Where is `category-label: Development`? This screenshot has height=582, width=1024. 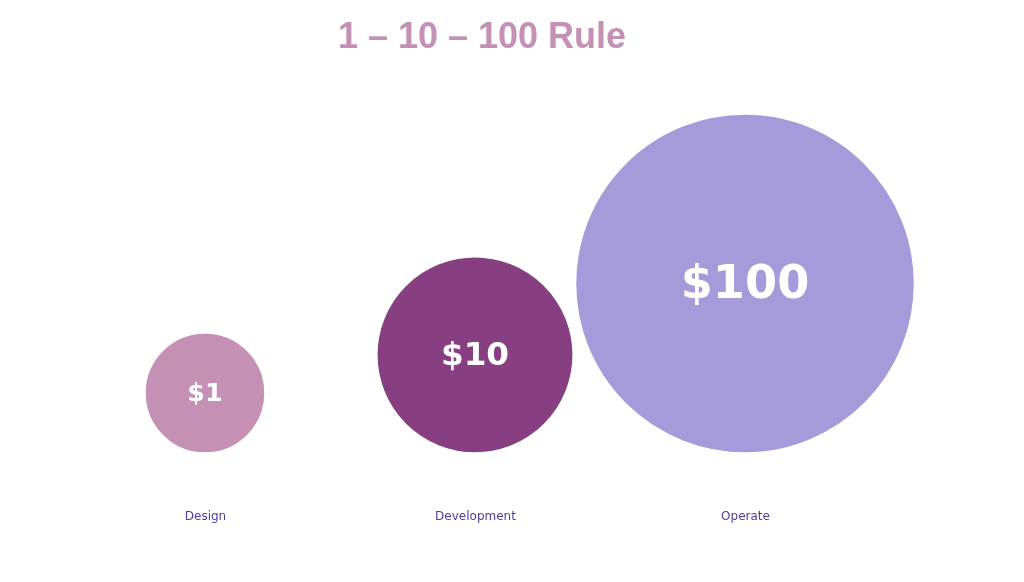 category-label: Development is located at coordinates (476, 515).